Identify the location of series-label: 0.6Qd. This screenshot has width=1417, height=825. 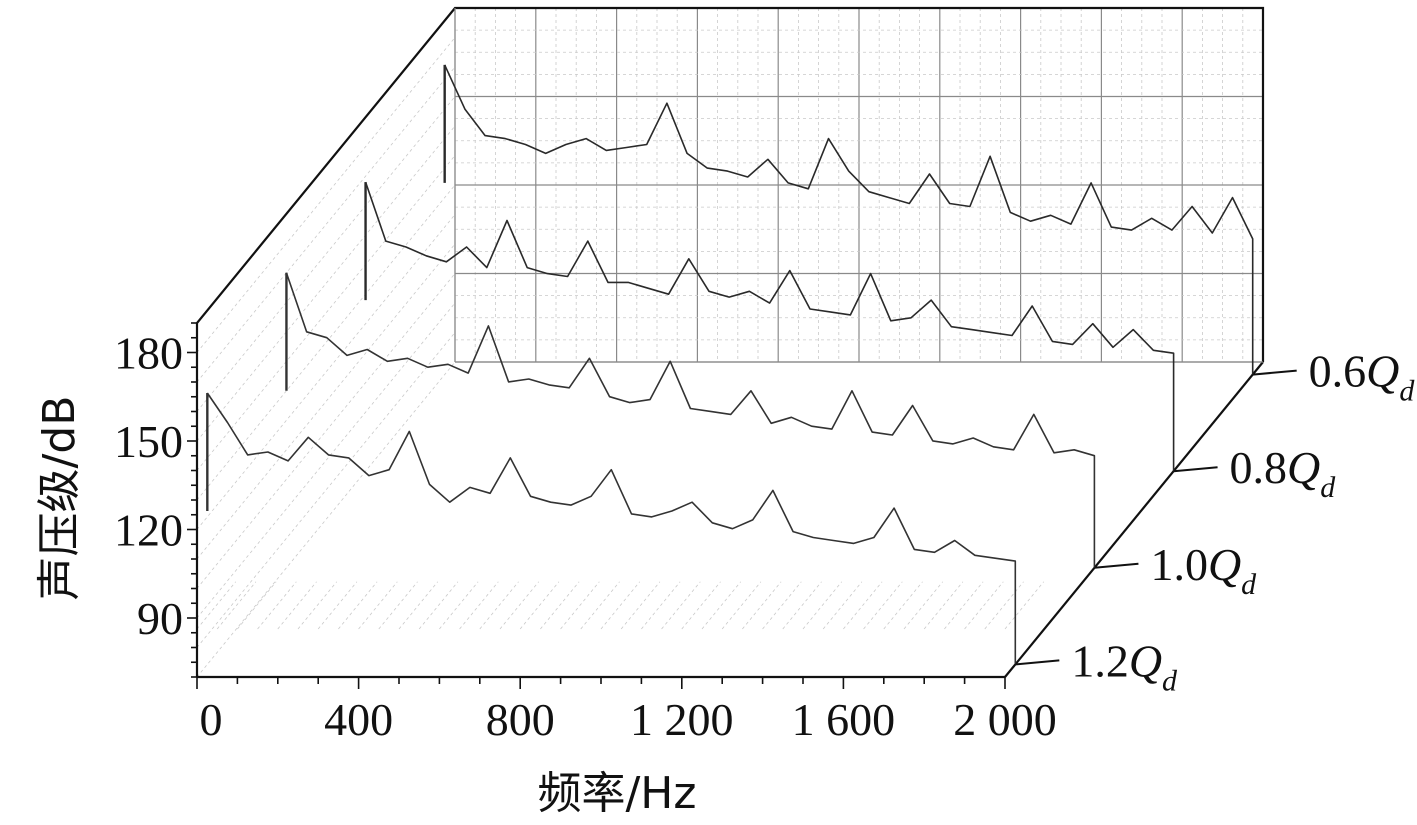
(1362, 377).